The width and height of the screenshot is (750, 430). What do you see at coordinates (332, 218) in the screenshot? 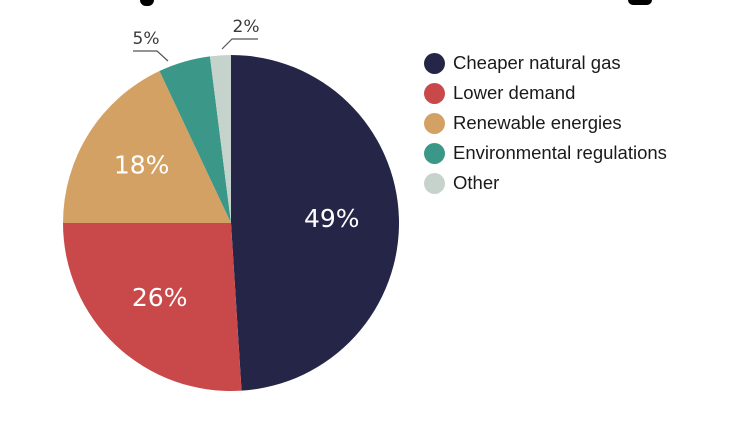
I see `slice-label-cheaper-natural-gas: 49%` at bounding box center [332, 218].